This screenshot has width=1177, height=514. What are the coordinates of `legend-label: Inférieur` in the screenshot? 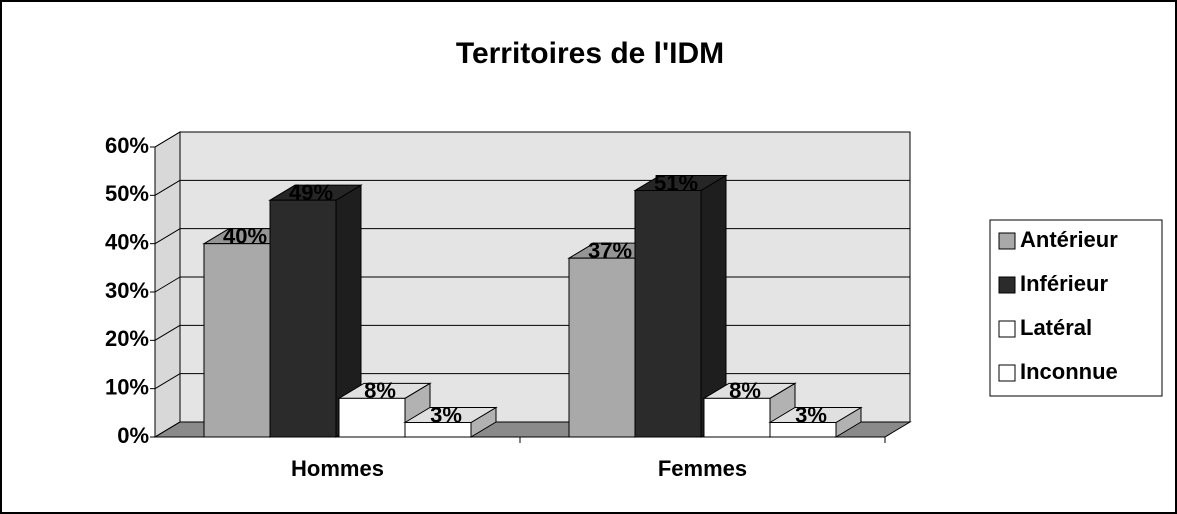 It's located at (1064, 283).